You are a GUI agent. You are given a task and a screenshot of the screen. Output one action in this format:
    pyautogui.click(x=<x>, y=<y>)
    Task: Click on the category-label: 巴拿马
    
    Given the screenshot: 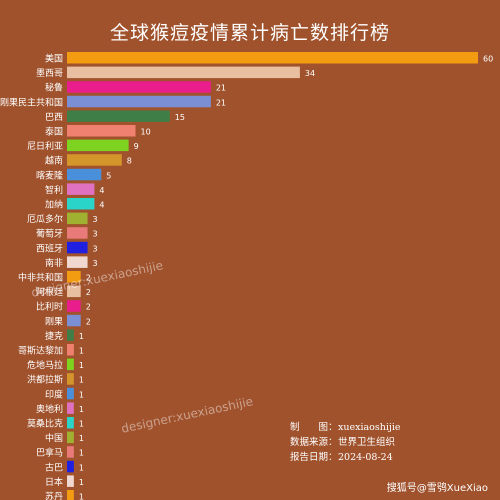 What is the action you would take?
    pyautogui.click(x=49, y=453)
    